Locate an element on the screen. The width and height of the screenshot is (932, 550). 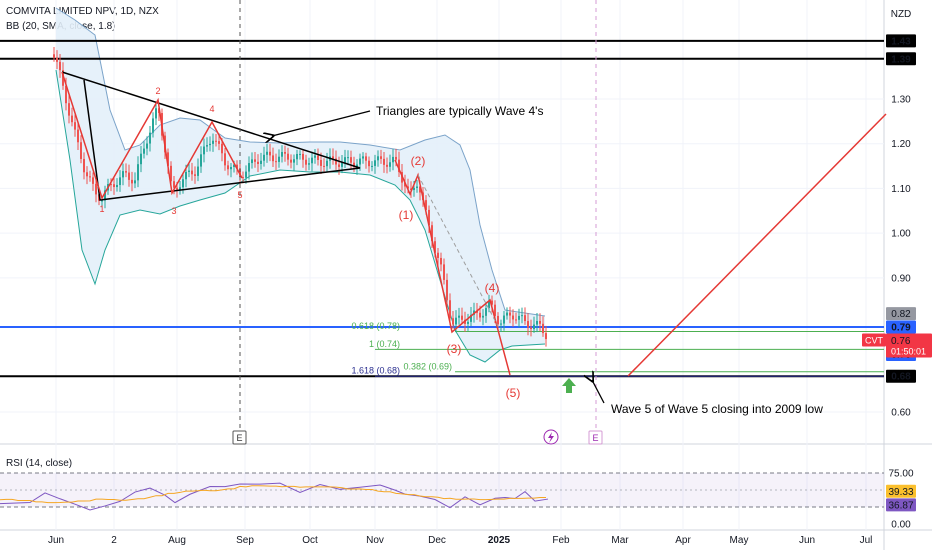
fib-level-label: 1.618 (0.68) is located at coordinates (375, 371).